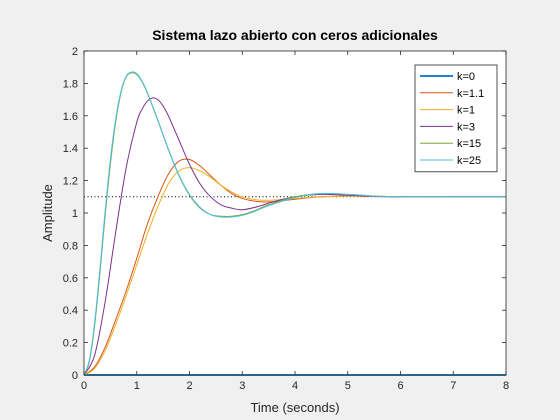 The image size is (560, 420). I want to click on y-tick-label: 1.8, so click(70, 84).